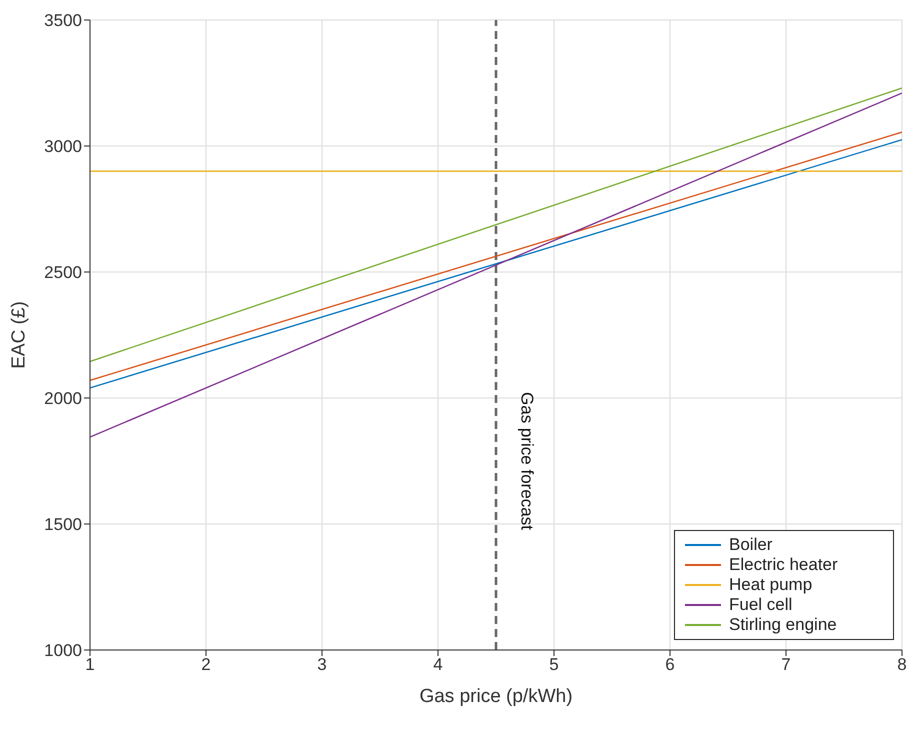  Describe the element at coordinates (902, 664) in the screenshot. I see `x-tick-label: 8` at that location.